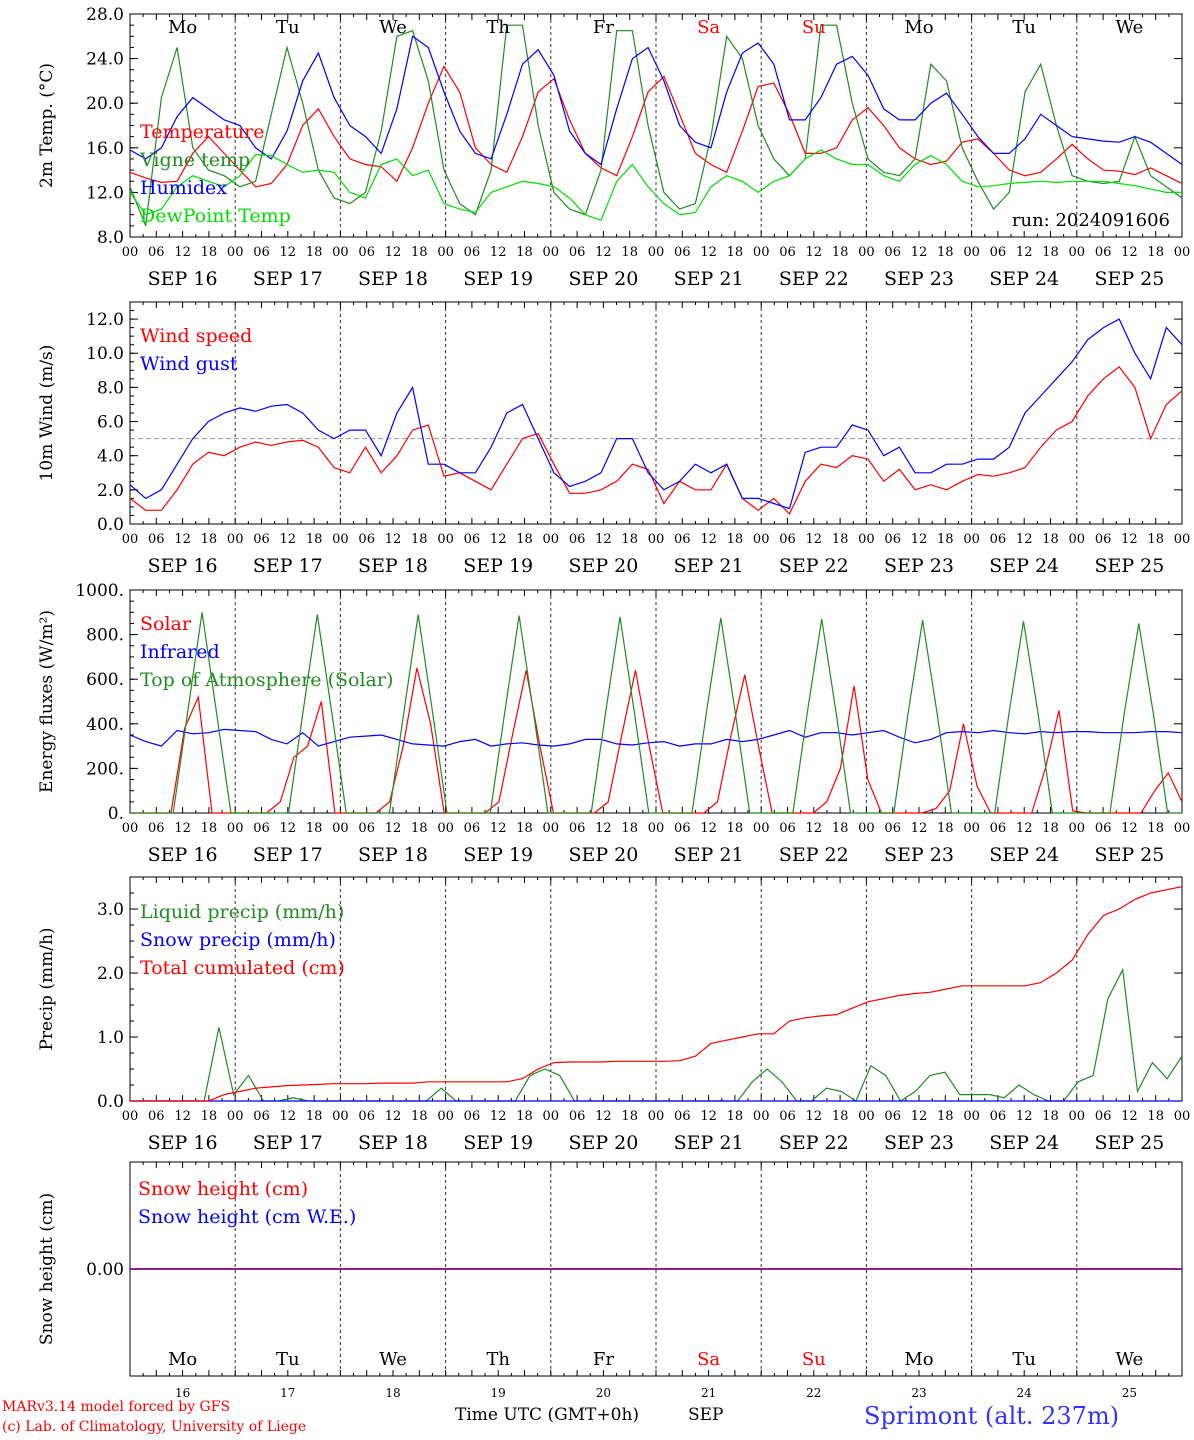  What do you see at coordinates (194, 160) in the screenshot?
I see `legend-entry: Vigne temp` at bounding box center [194, 160].